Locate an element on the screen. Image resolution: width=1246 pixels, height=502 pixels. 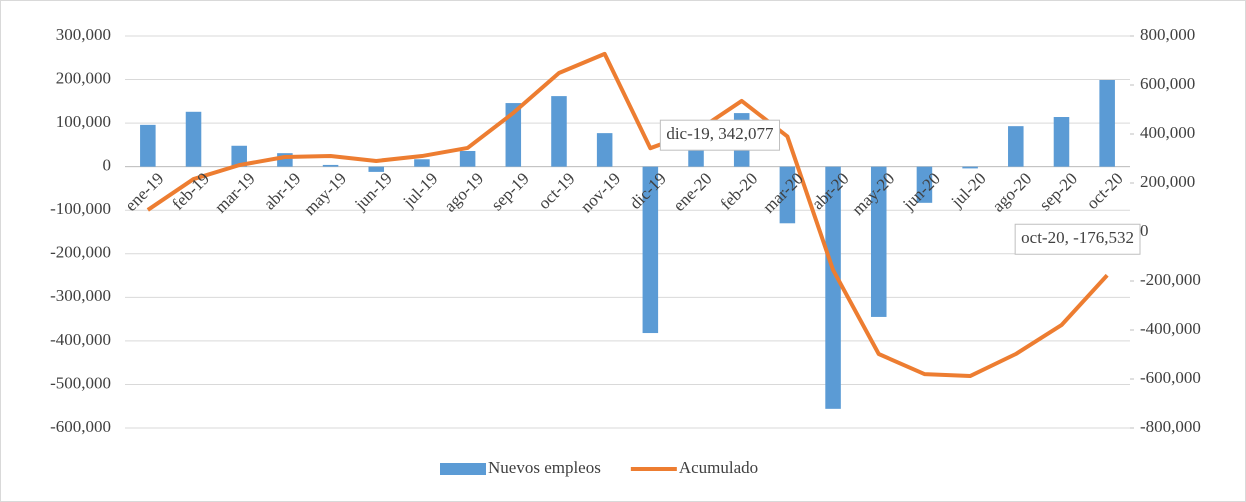
legend-swatch is located at coordinates (463, 469).